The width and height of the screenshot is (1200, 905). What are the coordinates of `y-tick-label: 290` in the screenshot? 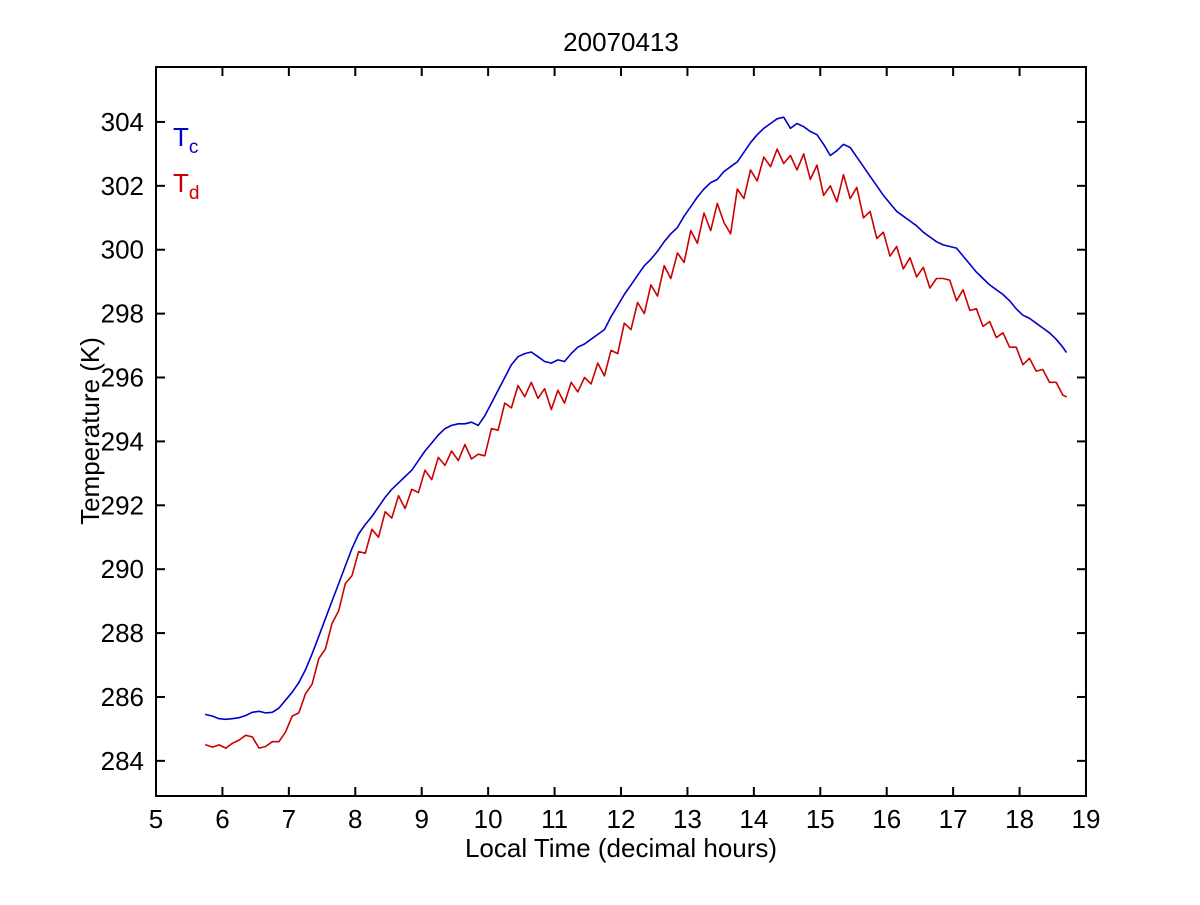 It's located at (122, 569).